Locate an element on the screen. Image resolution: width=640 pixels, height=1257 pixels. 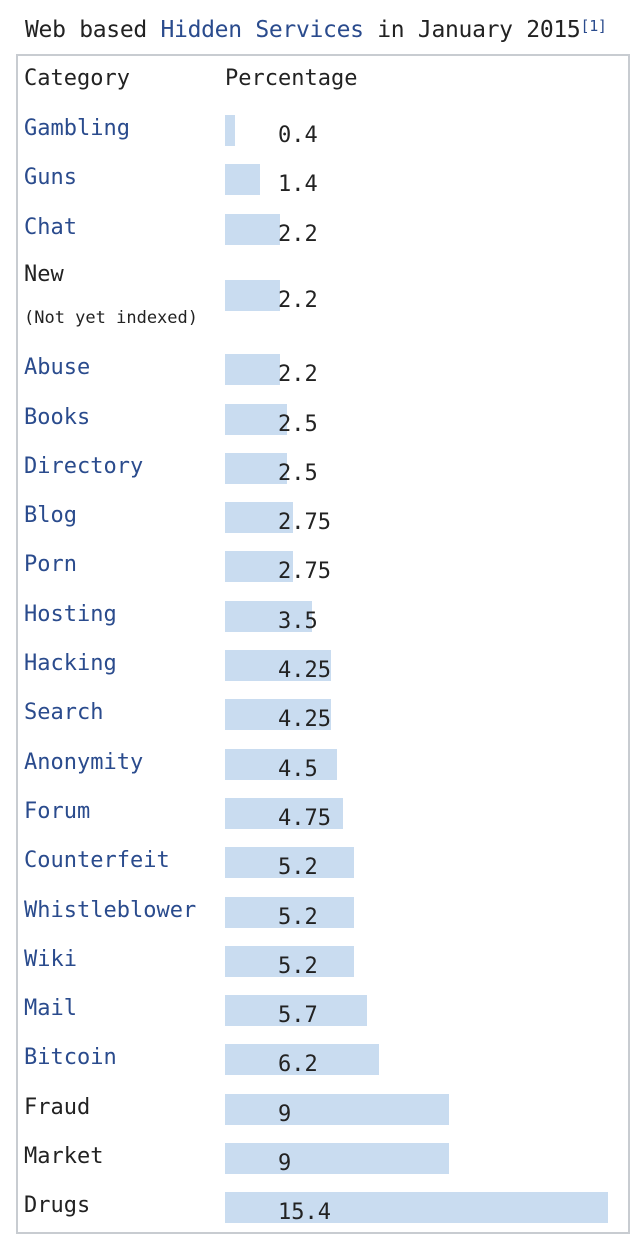
category-label: Anonymity is located at coordinates (84, 762).